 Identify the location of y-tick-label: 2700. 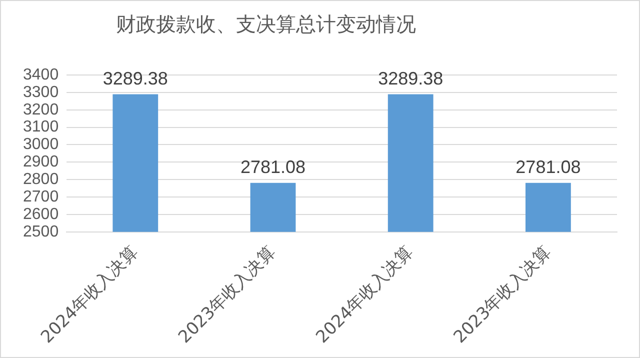
(41, 197).